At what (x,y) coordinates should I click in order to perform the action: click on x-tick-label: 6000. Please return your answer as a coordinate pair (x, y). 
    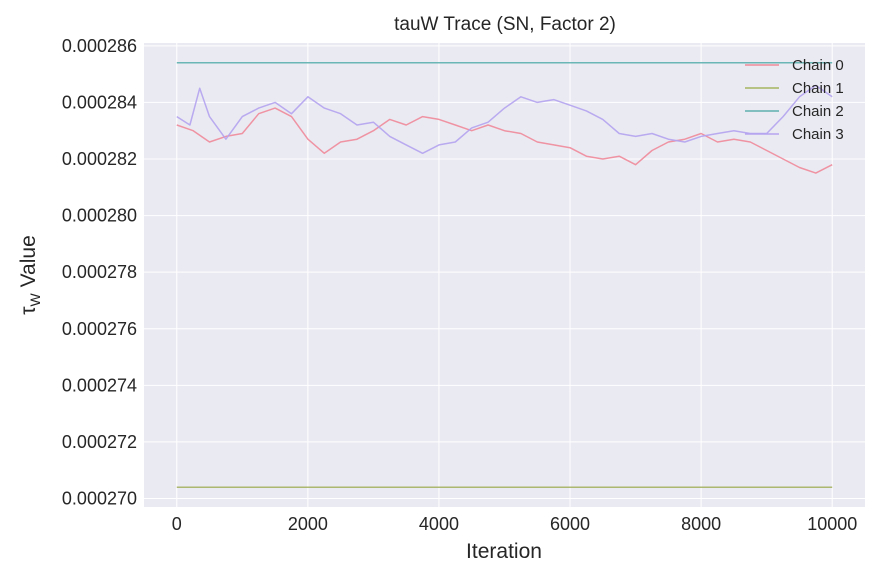
    Looking at the image, I should click on (570, 524).